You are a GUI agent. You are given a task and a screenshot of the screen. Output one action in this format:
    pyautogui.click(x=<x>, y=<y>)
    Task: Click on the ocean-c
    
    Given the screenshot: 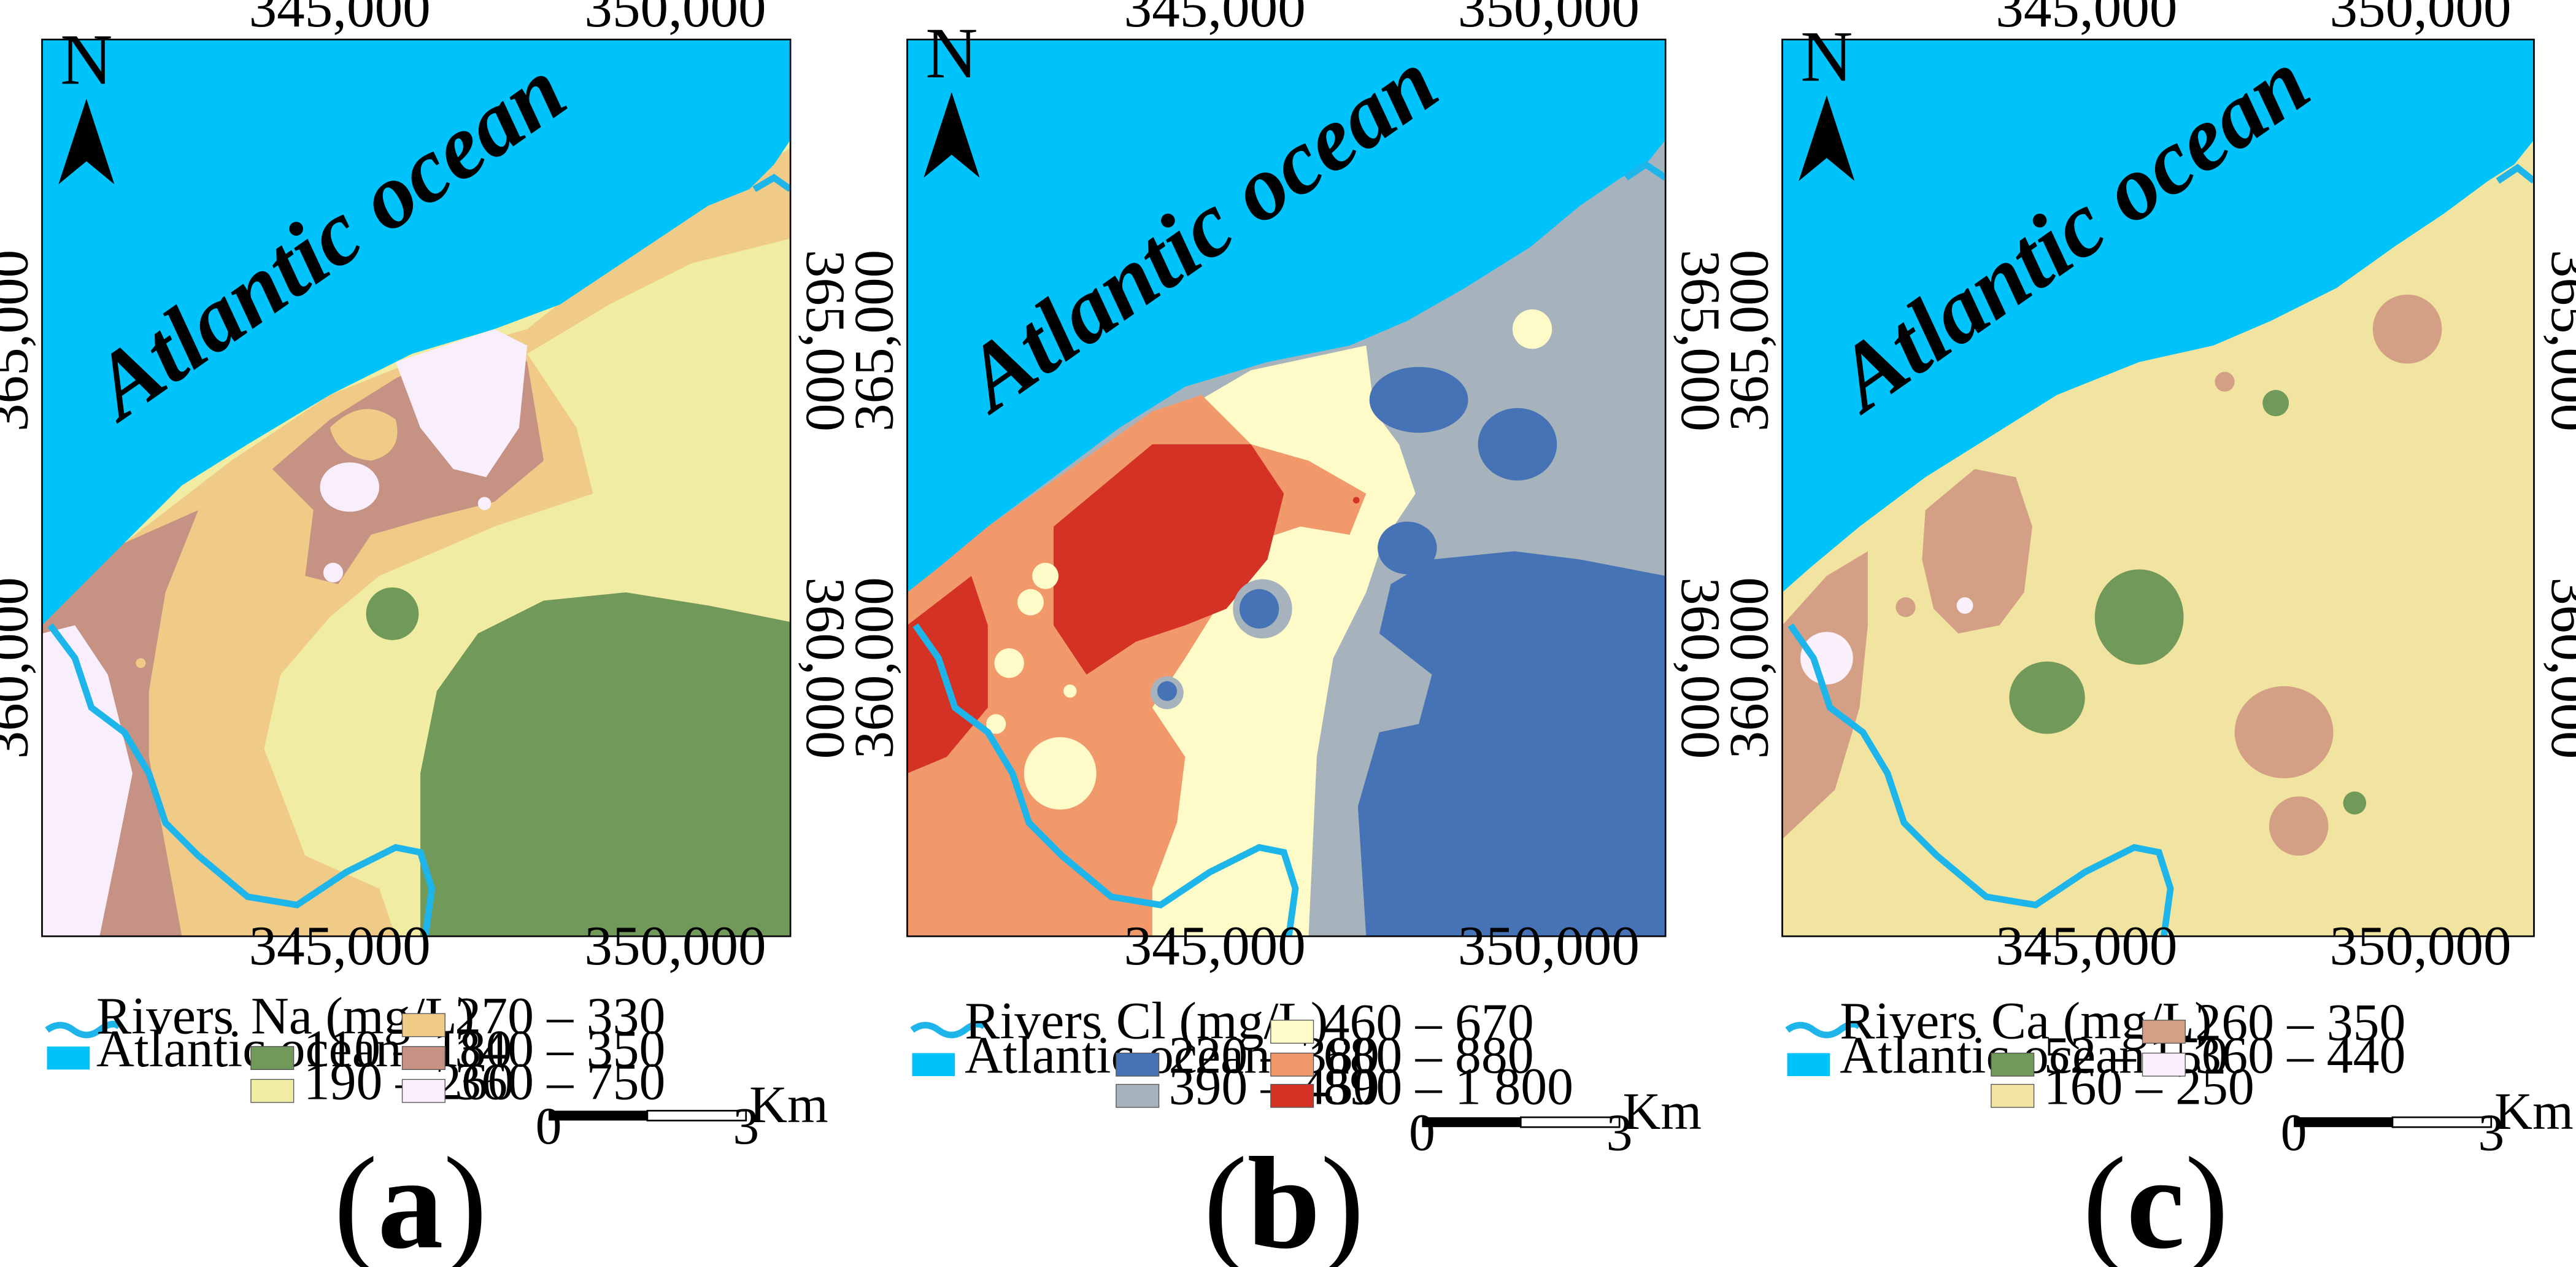 What is the action you would take?
    pyautogui.click(x=2158, y=315)
    